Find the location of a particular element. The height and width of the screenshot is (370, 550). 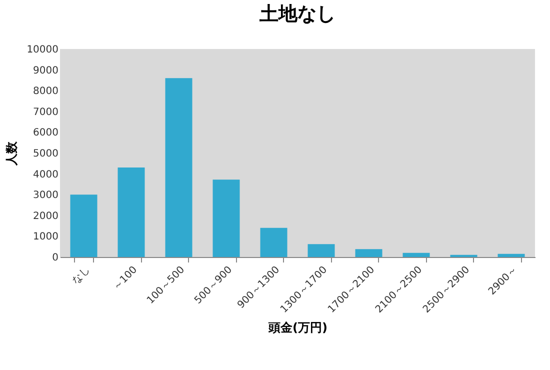

y-tick-label: 2000 is located at coordinates (45, 216).